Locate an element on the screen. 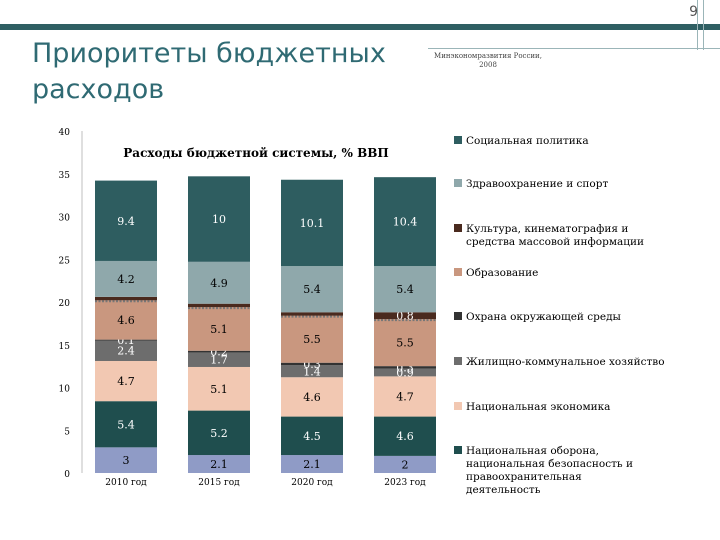 This screenshot has width=720, height=540. header-bar is located at coordinates (360, 27).